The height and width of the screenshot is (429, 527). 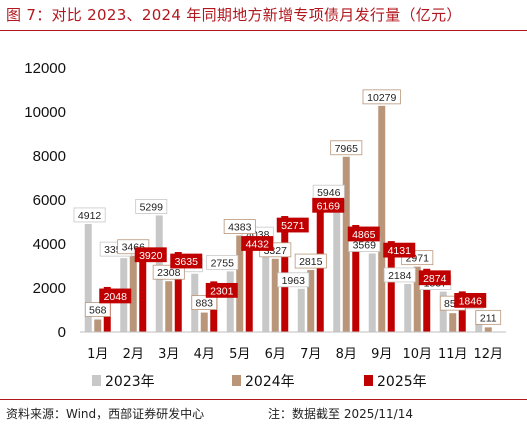 I want to click on data-label: 5299, so click(x=152, y=207).